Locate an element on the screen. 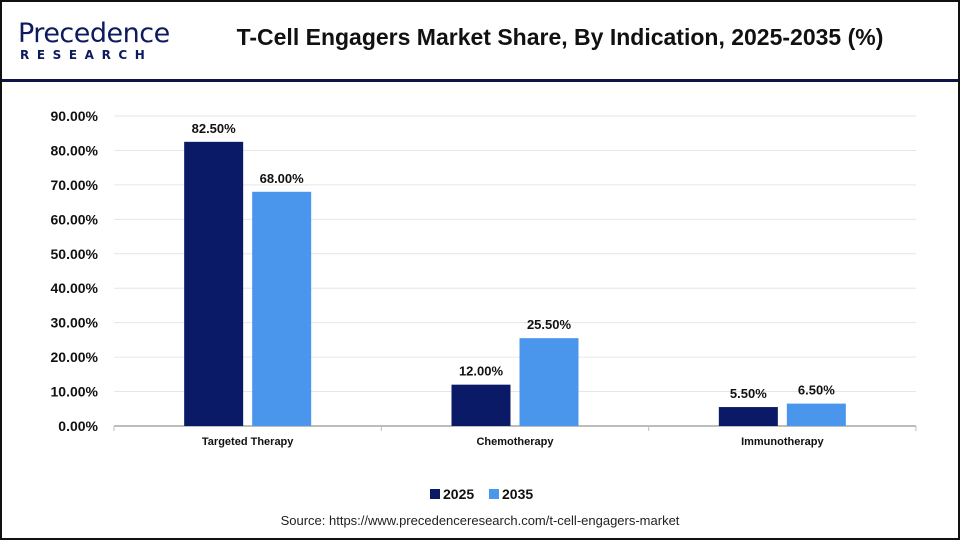 Image resolution: width=960 pixels, height=540 pixels. y-tick-label: 80.00% is located at coordinates (75, 150).